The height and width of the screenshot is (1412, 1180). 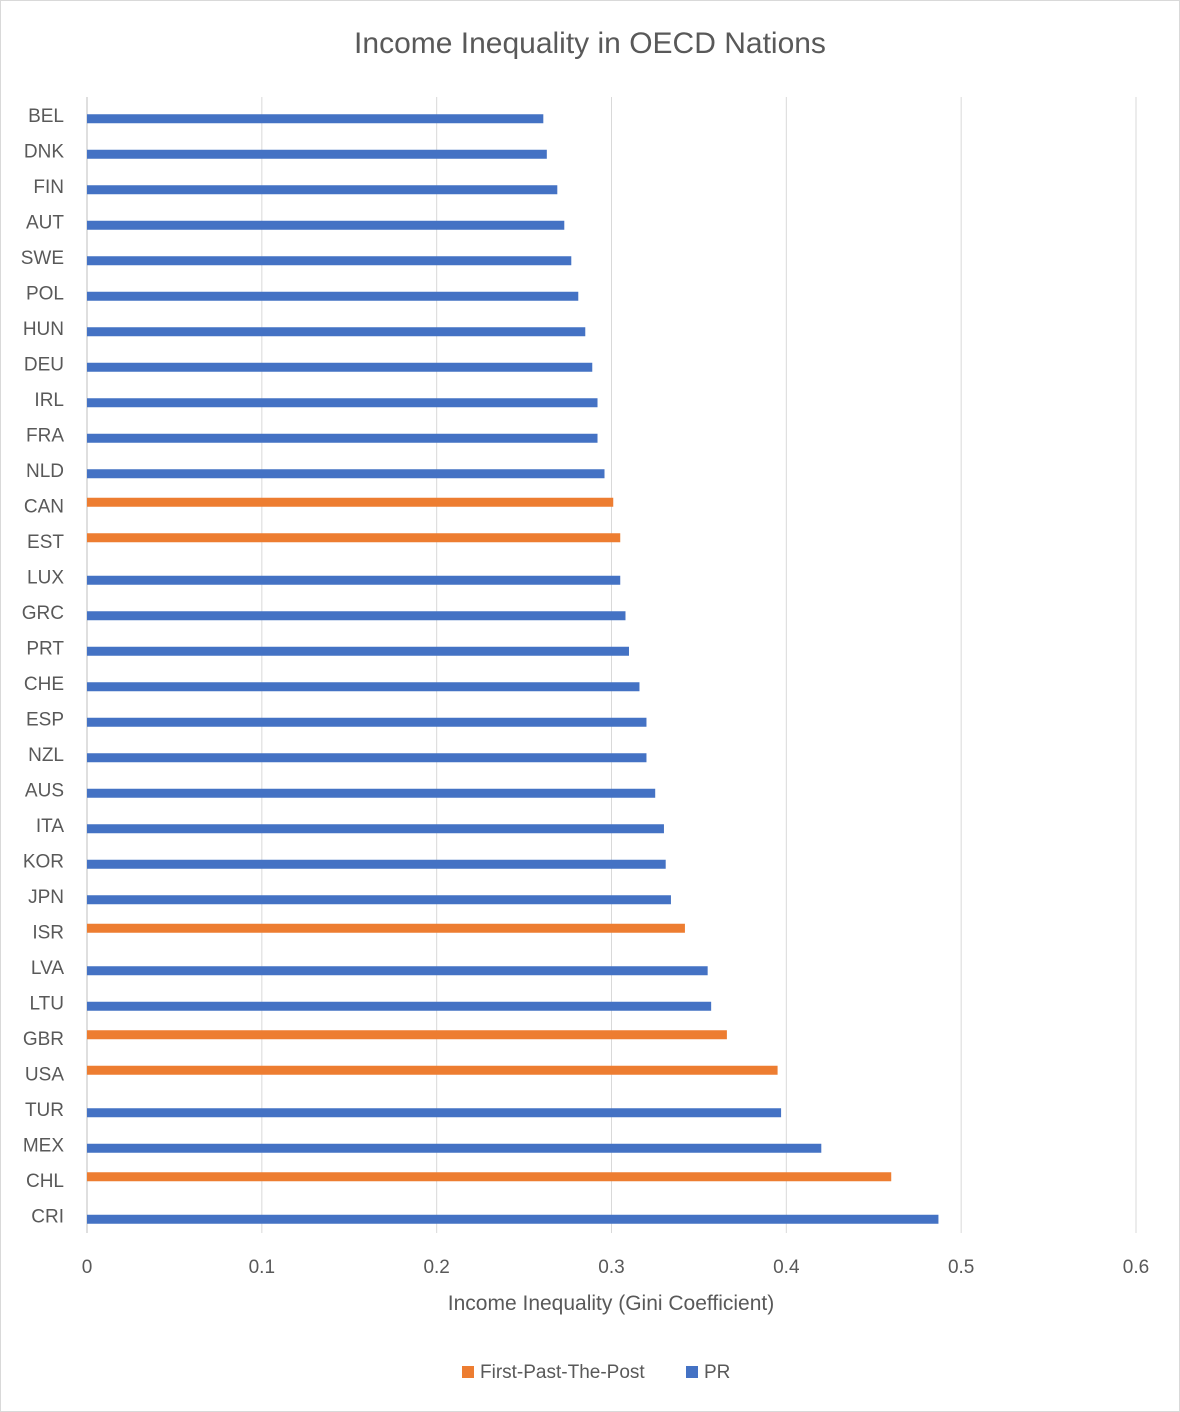 I want to click on x-tick-label: 0.2, so click(x=436, y=1267).